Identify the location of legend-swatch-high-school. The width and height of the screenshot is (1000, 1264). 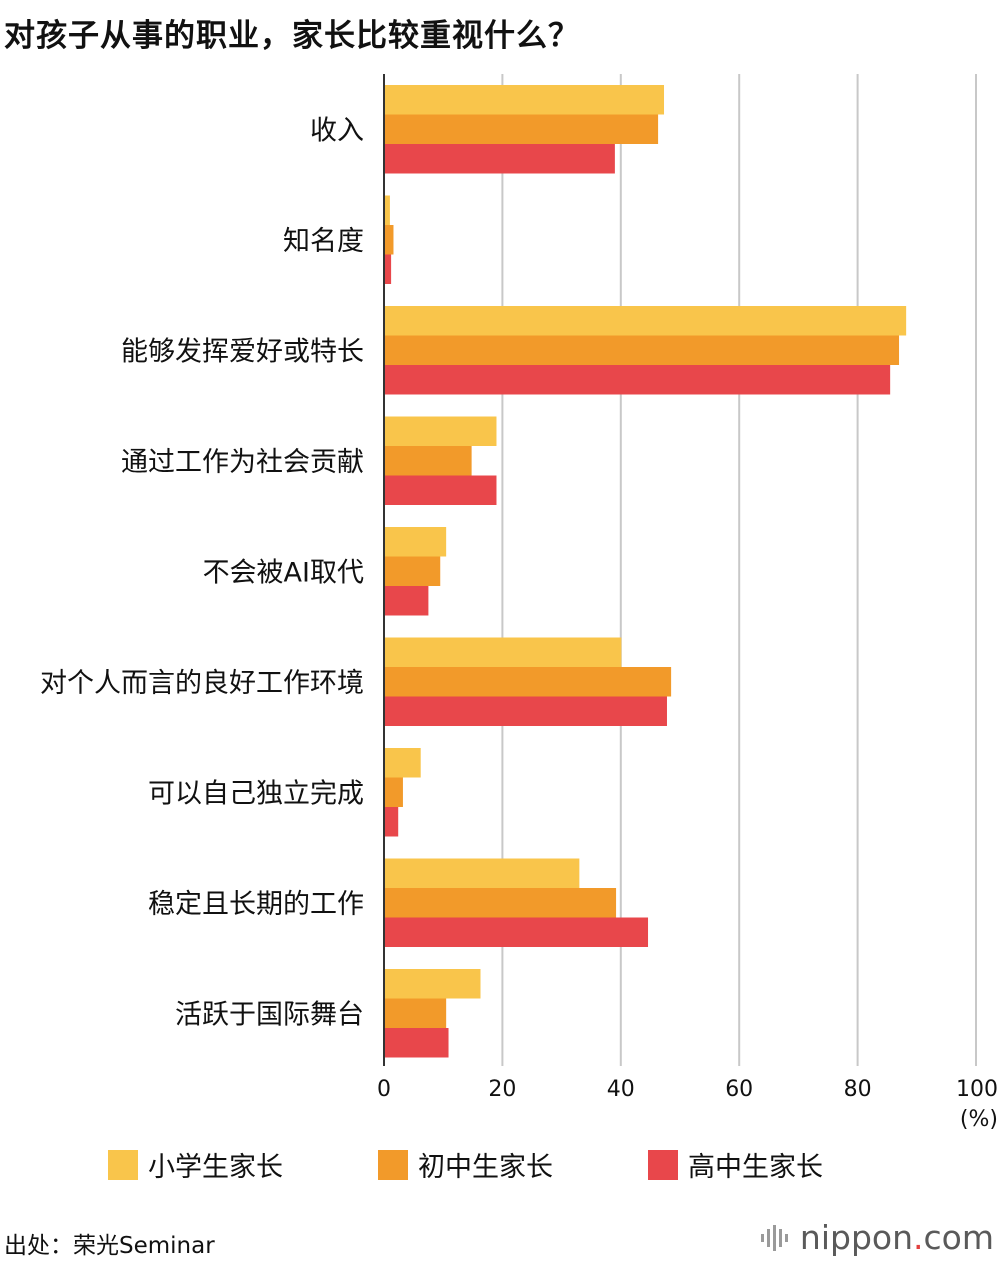
(663, 1164).